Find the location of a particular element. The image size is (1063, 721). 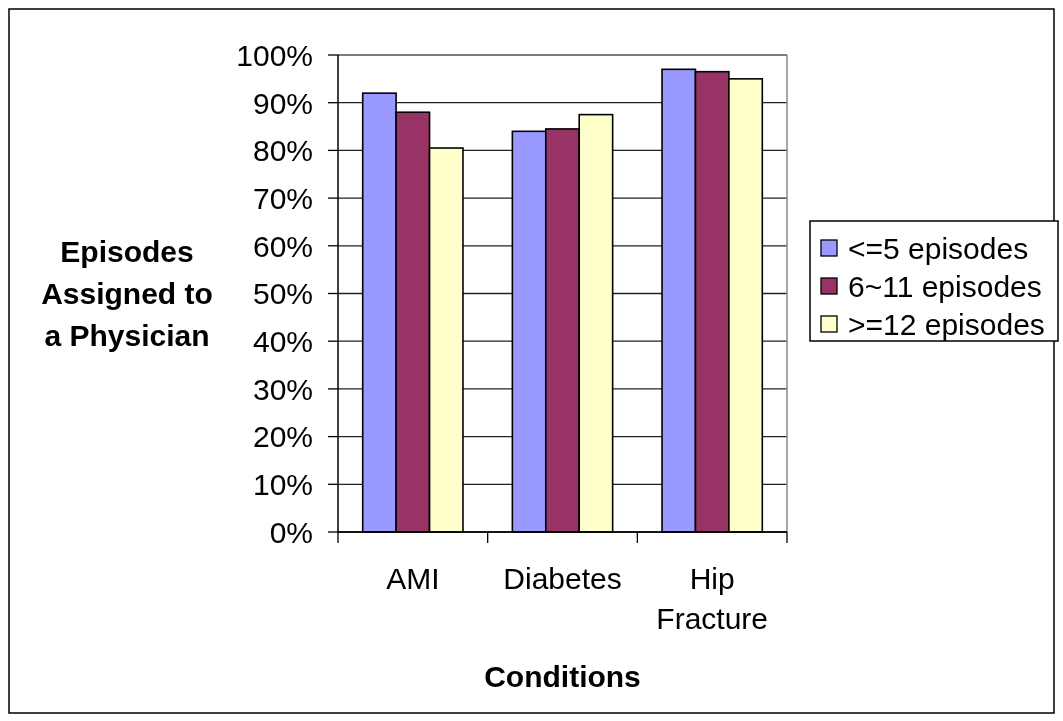

y-axis-title: Episodes Assigned to a Physician is located at coordinates (127, 293).